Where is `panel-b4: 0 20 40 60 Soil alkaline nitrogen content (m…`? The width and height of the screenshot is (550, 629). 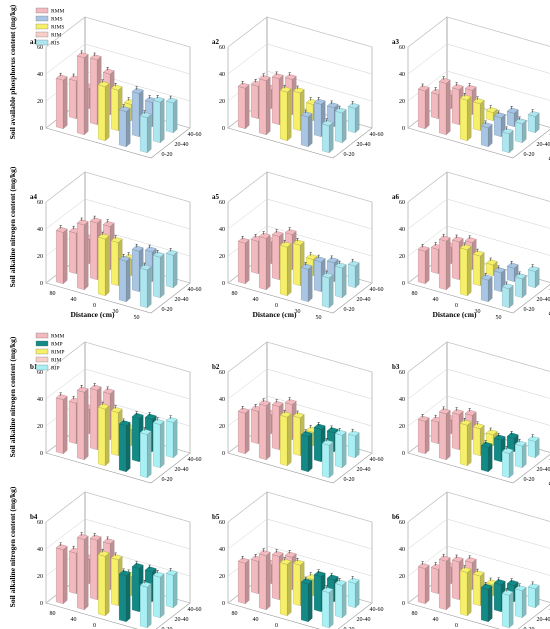 panel-b4: 0 20 40 60 Soil alkaline nitrogen content (m… is located at coordinates (105, 557).